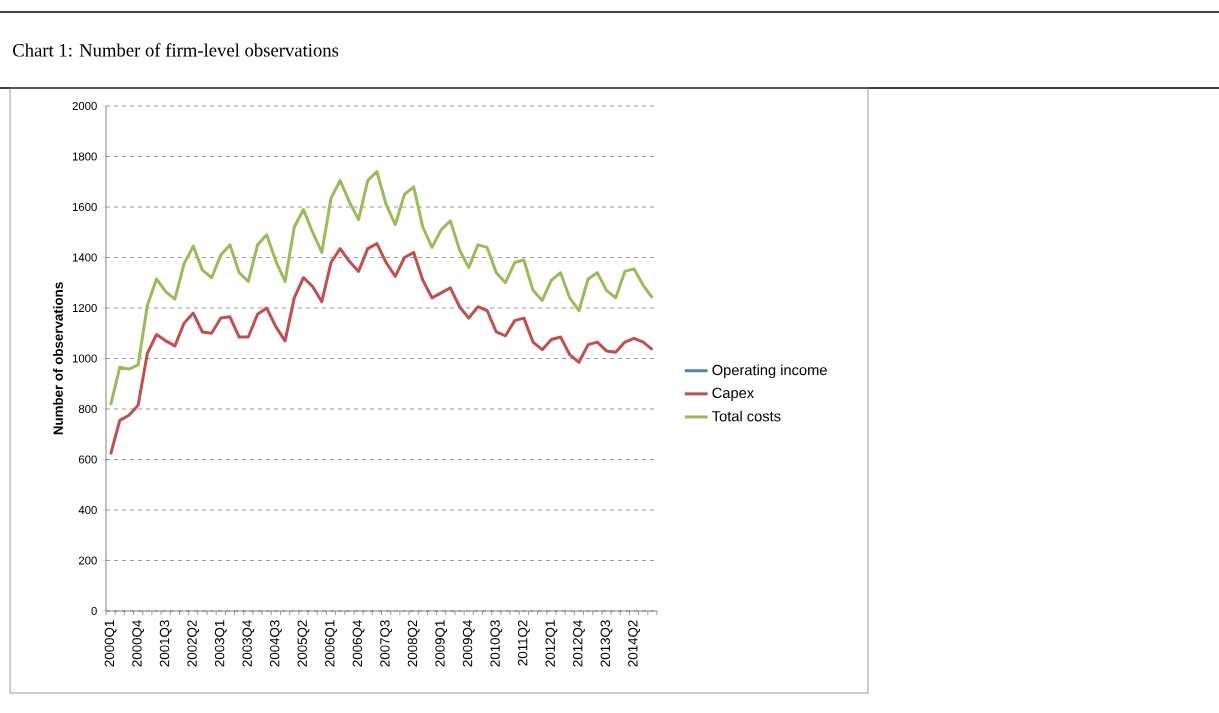  Describe the element at coordinates (84, 105) in the screenshot. I see `y-tick-label: 2000` at that location.